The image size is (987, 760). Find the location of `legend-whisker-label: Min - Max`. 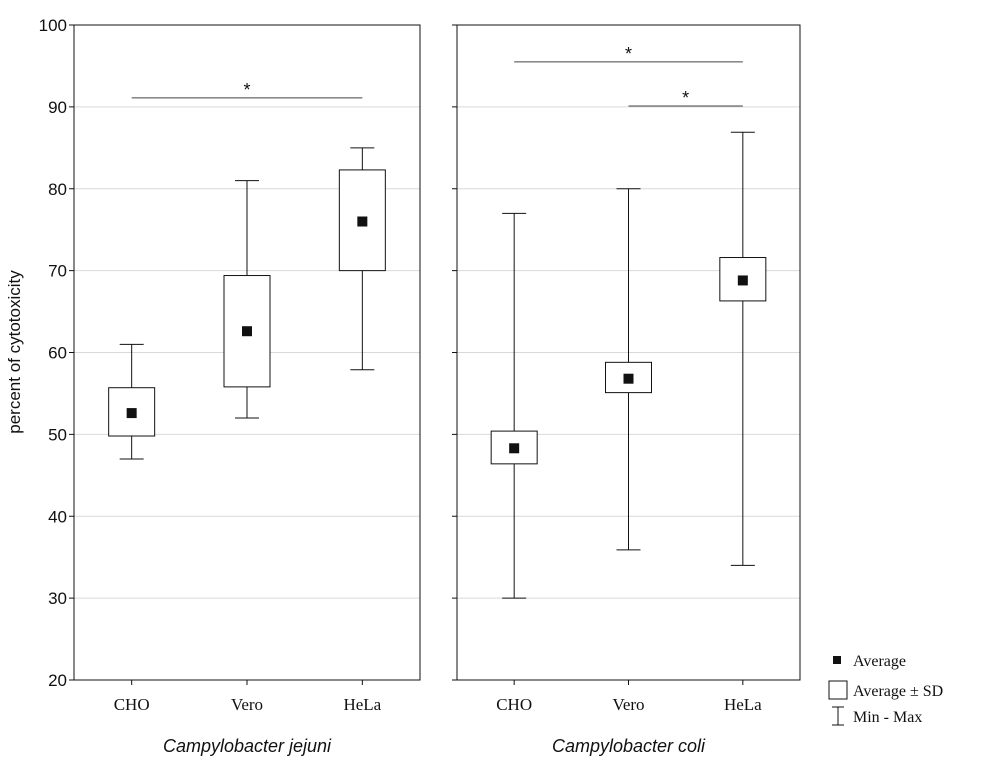

legend-whisker-label: Min - Max is located at coordinates (887, 717).